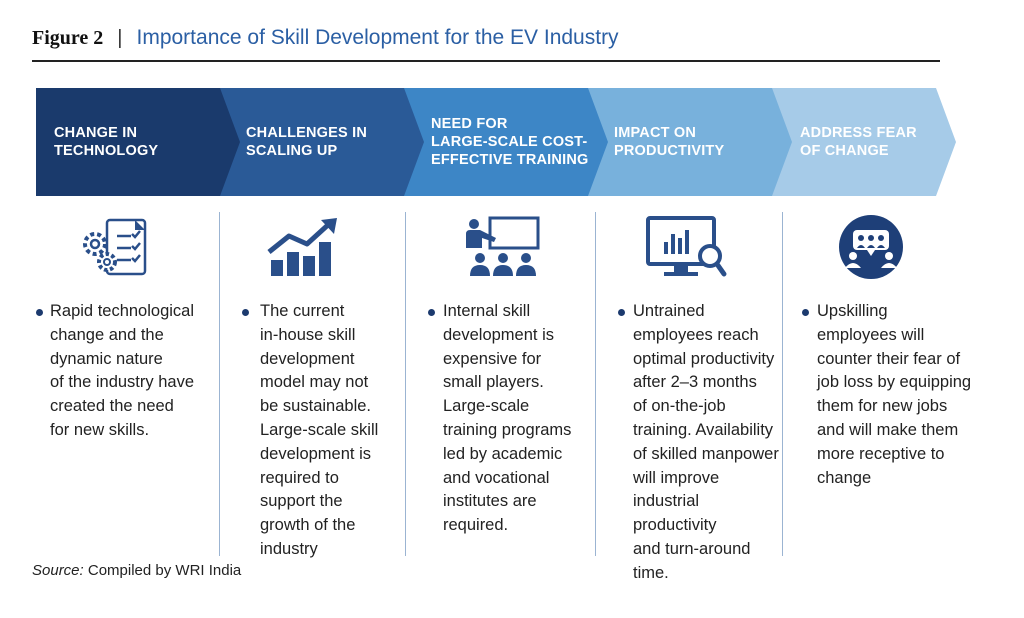 The image size is (1024, 618). I want to click on step-1-header: CHANGE IN TECHNOLOGY, so click(106, 142).